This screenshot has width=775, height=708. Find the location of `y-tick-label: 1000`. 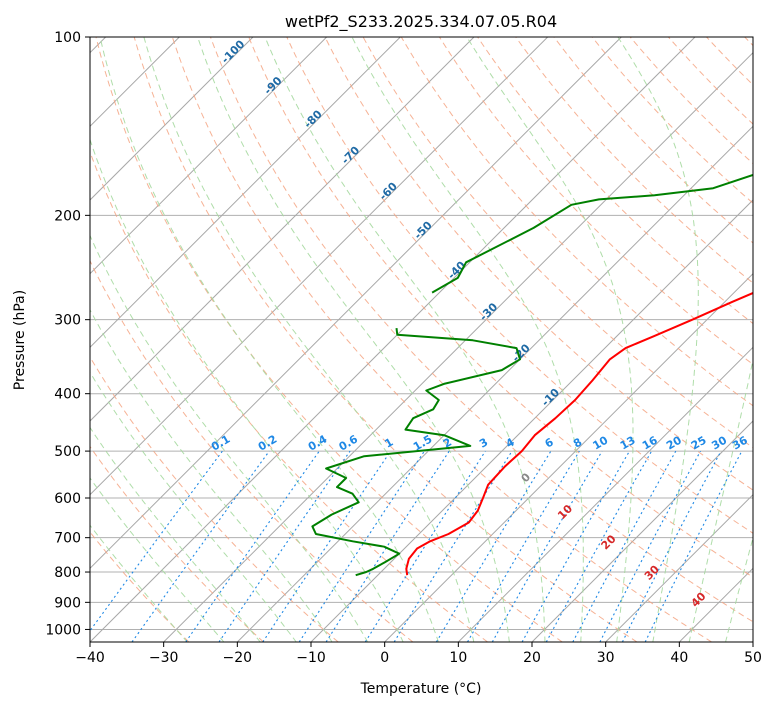

y-tick-label: 1000 is located at coordinates (63, 630).